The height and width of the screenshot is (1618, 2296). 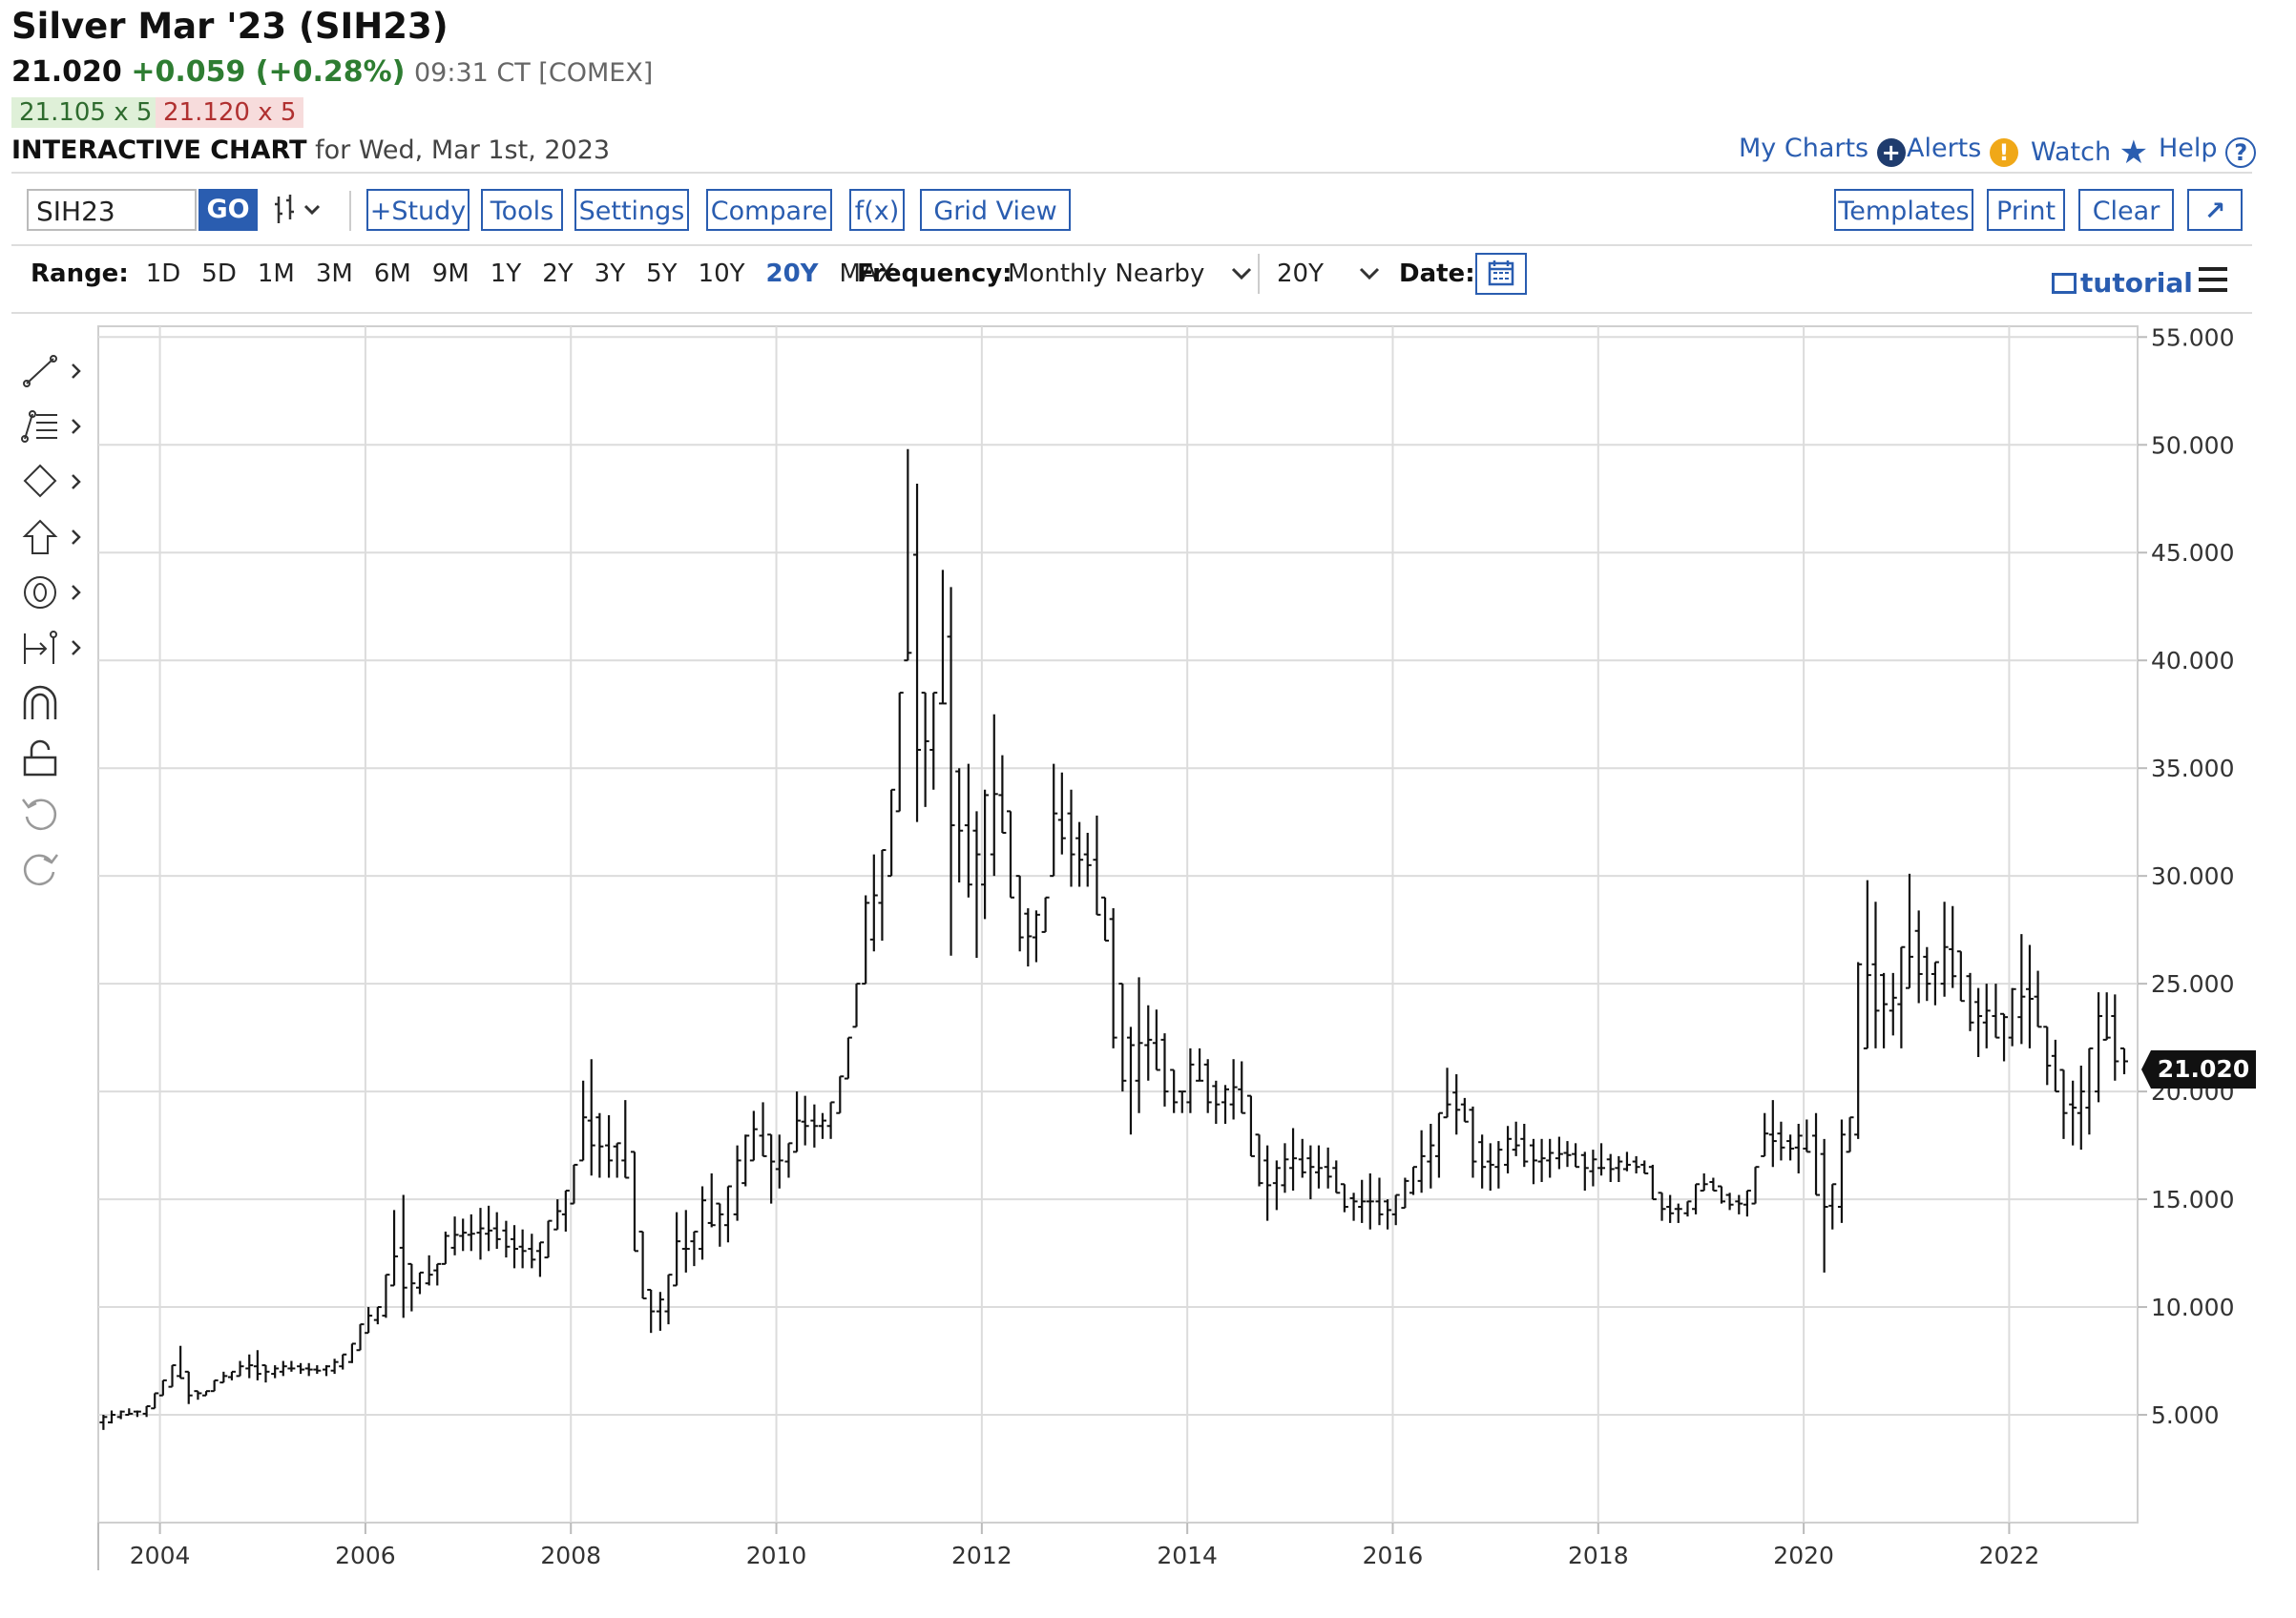 I want to click on magnet-tool, so click(x=57, y=703).